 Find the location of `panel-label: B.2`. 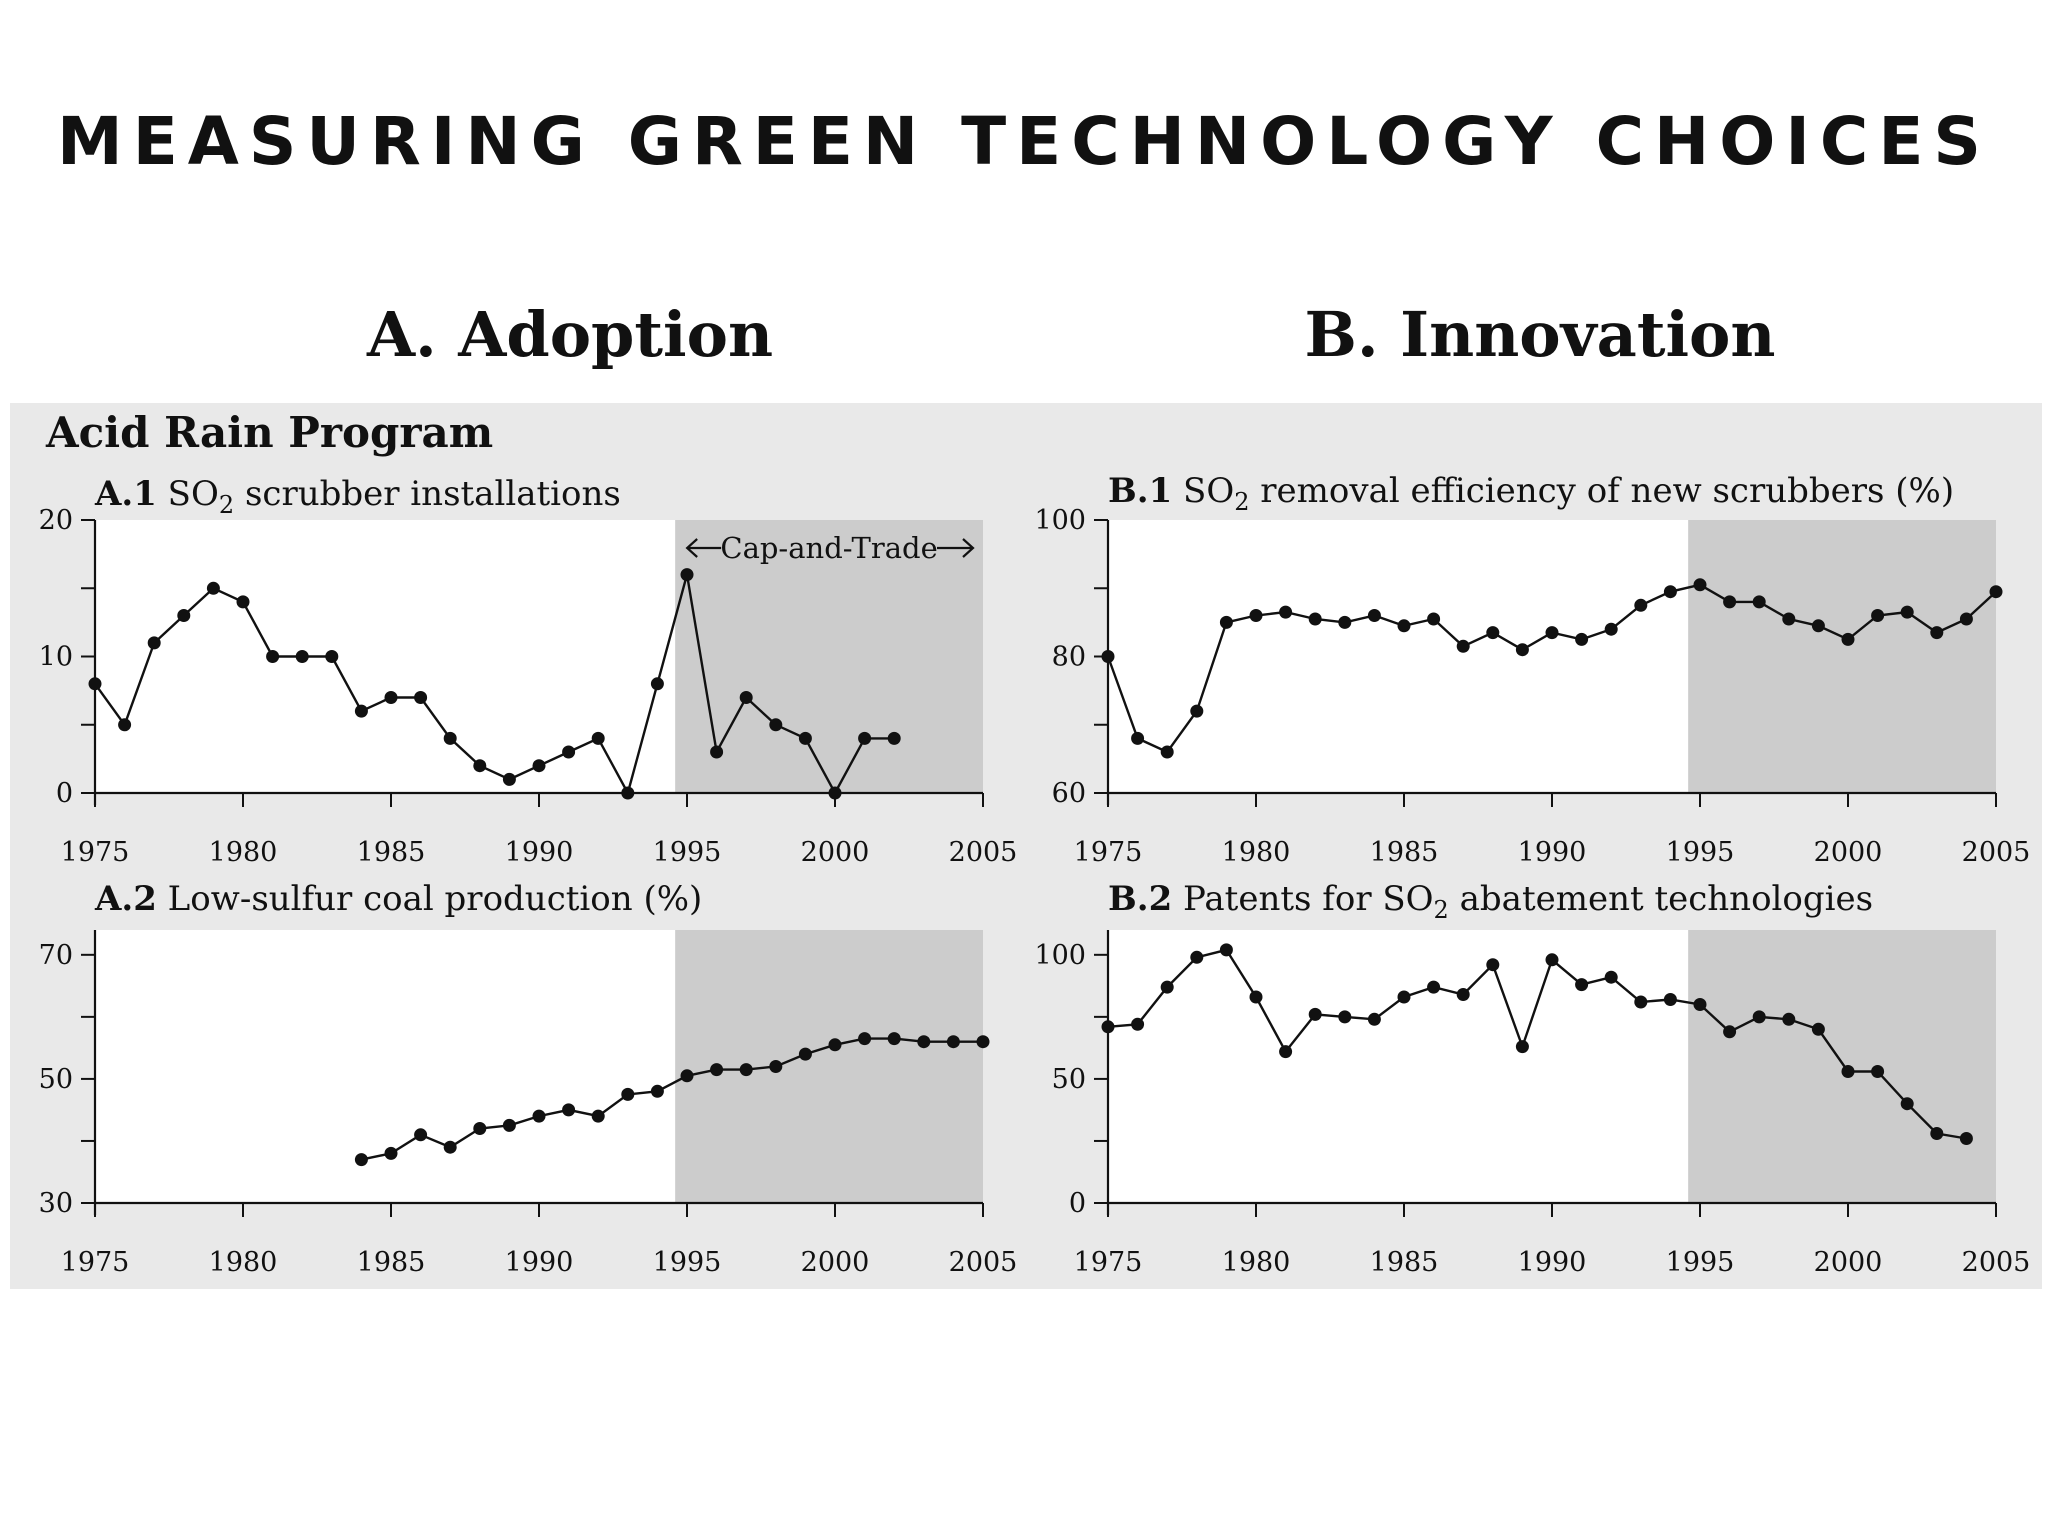

panel-label: B.2 is located at coordinates (1140, 899).